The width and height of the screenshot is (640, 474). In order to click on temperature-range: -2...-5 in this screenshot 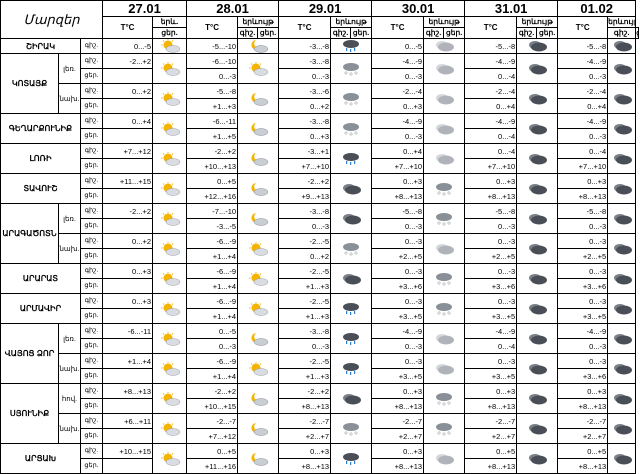, I will do `click(305, 301)`.